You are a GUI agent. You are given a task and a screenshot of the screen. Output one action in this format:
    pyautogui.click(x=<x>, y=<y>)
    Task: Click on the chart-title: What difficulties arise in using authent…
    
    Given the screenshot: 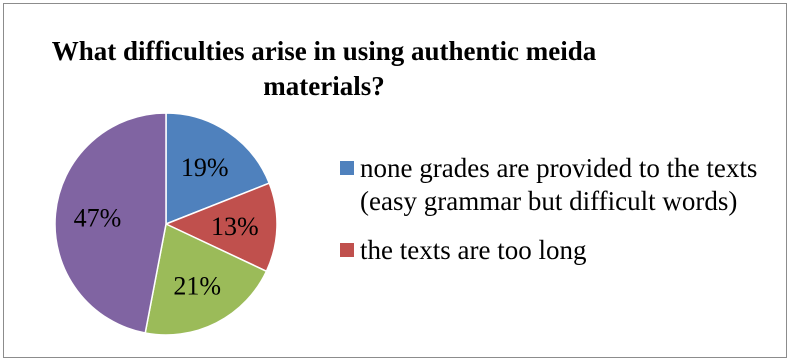 What is the action you would take?
    pyautogui.click(x=324, y=68)
    